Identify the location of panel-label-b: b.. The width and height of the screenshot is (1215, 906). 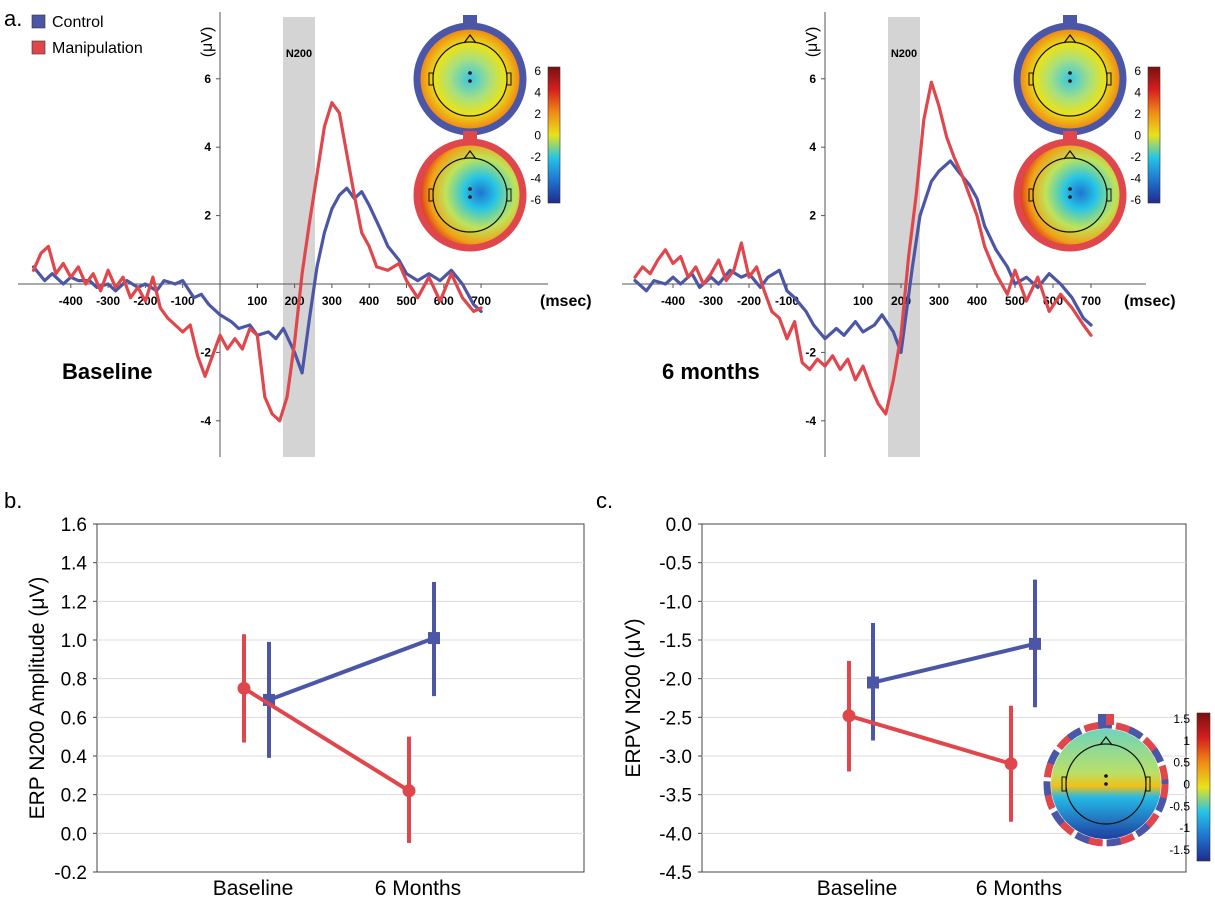
(13, 500).